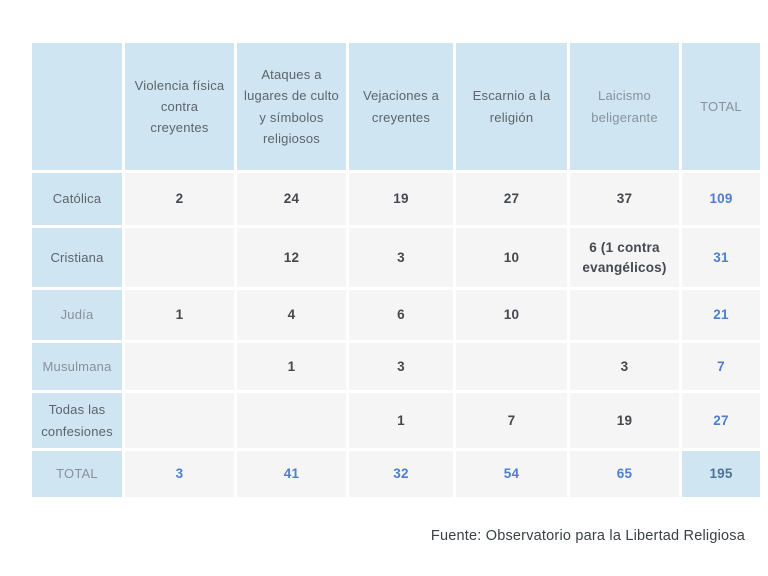 This screenshot has height=576, width=768. Describe the element at coordinates (511, 315) in the screenshot. I see `cell-judia-col4: 10` at that location.